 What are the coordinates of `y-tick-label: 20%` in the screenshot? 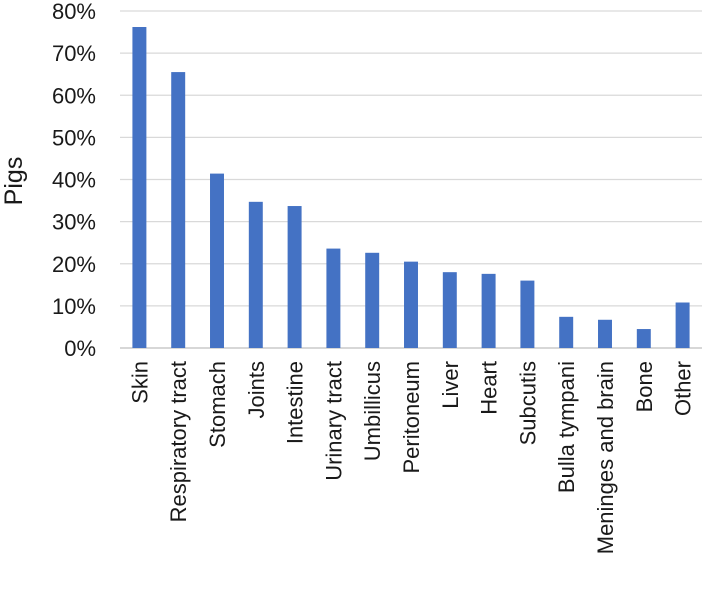 It's located at (74, 264).